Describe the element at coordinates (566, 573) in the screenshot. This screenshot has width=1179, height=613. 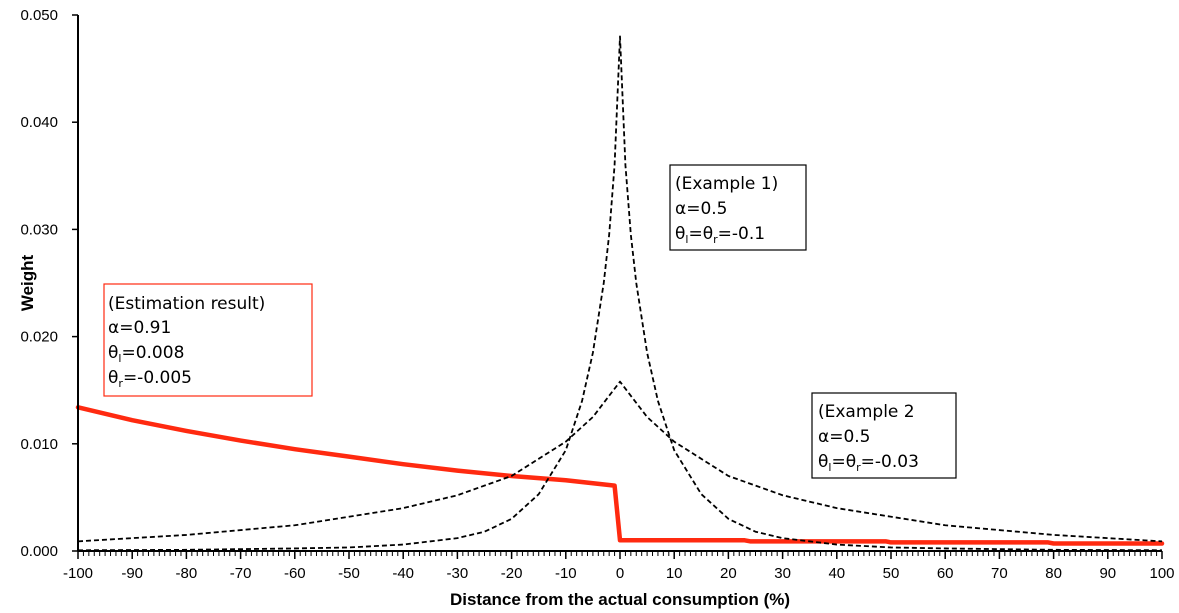
I see `x-tick-label: -10` at that location.